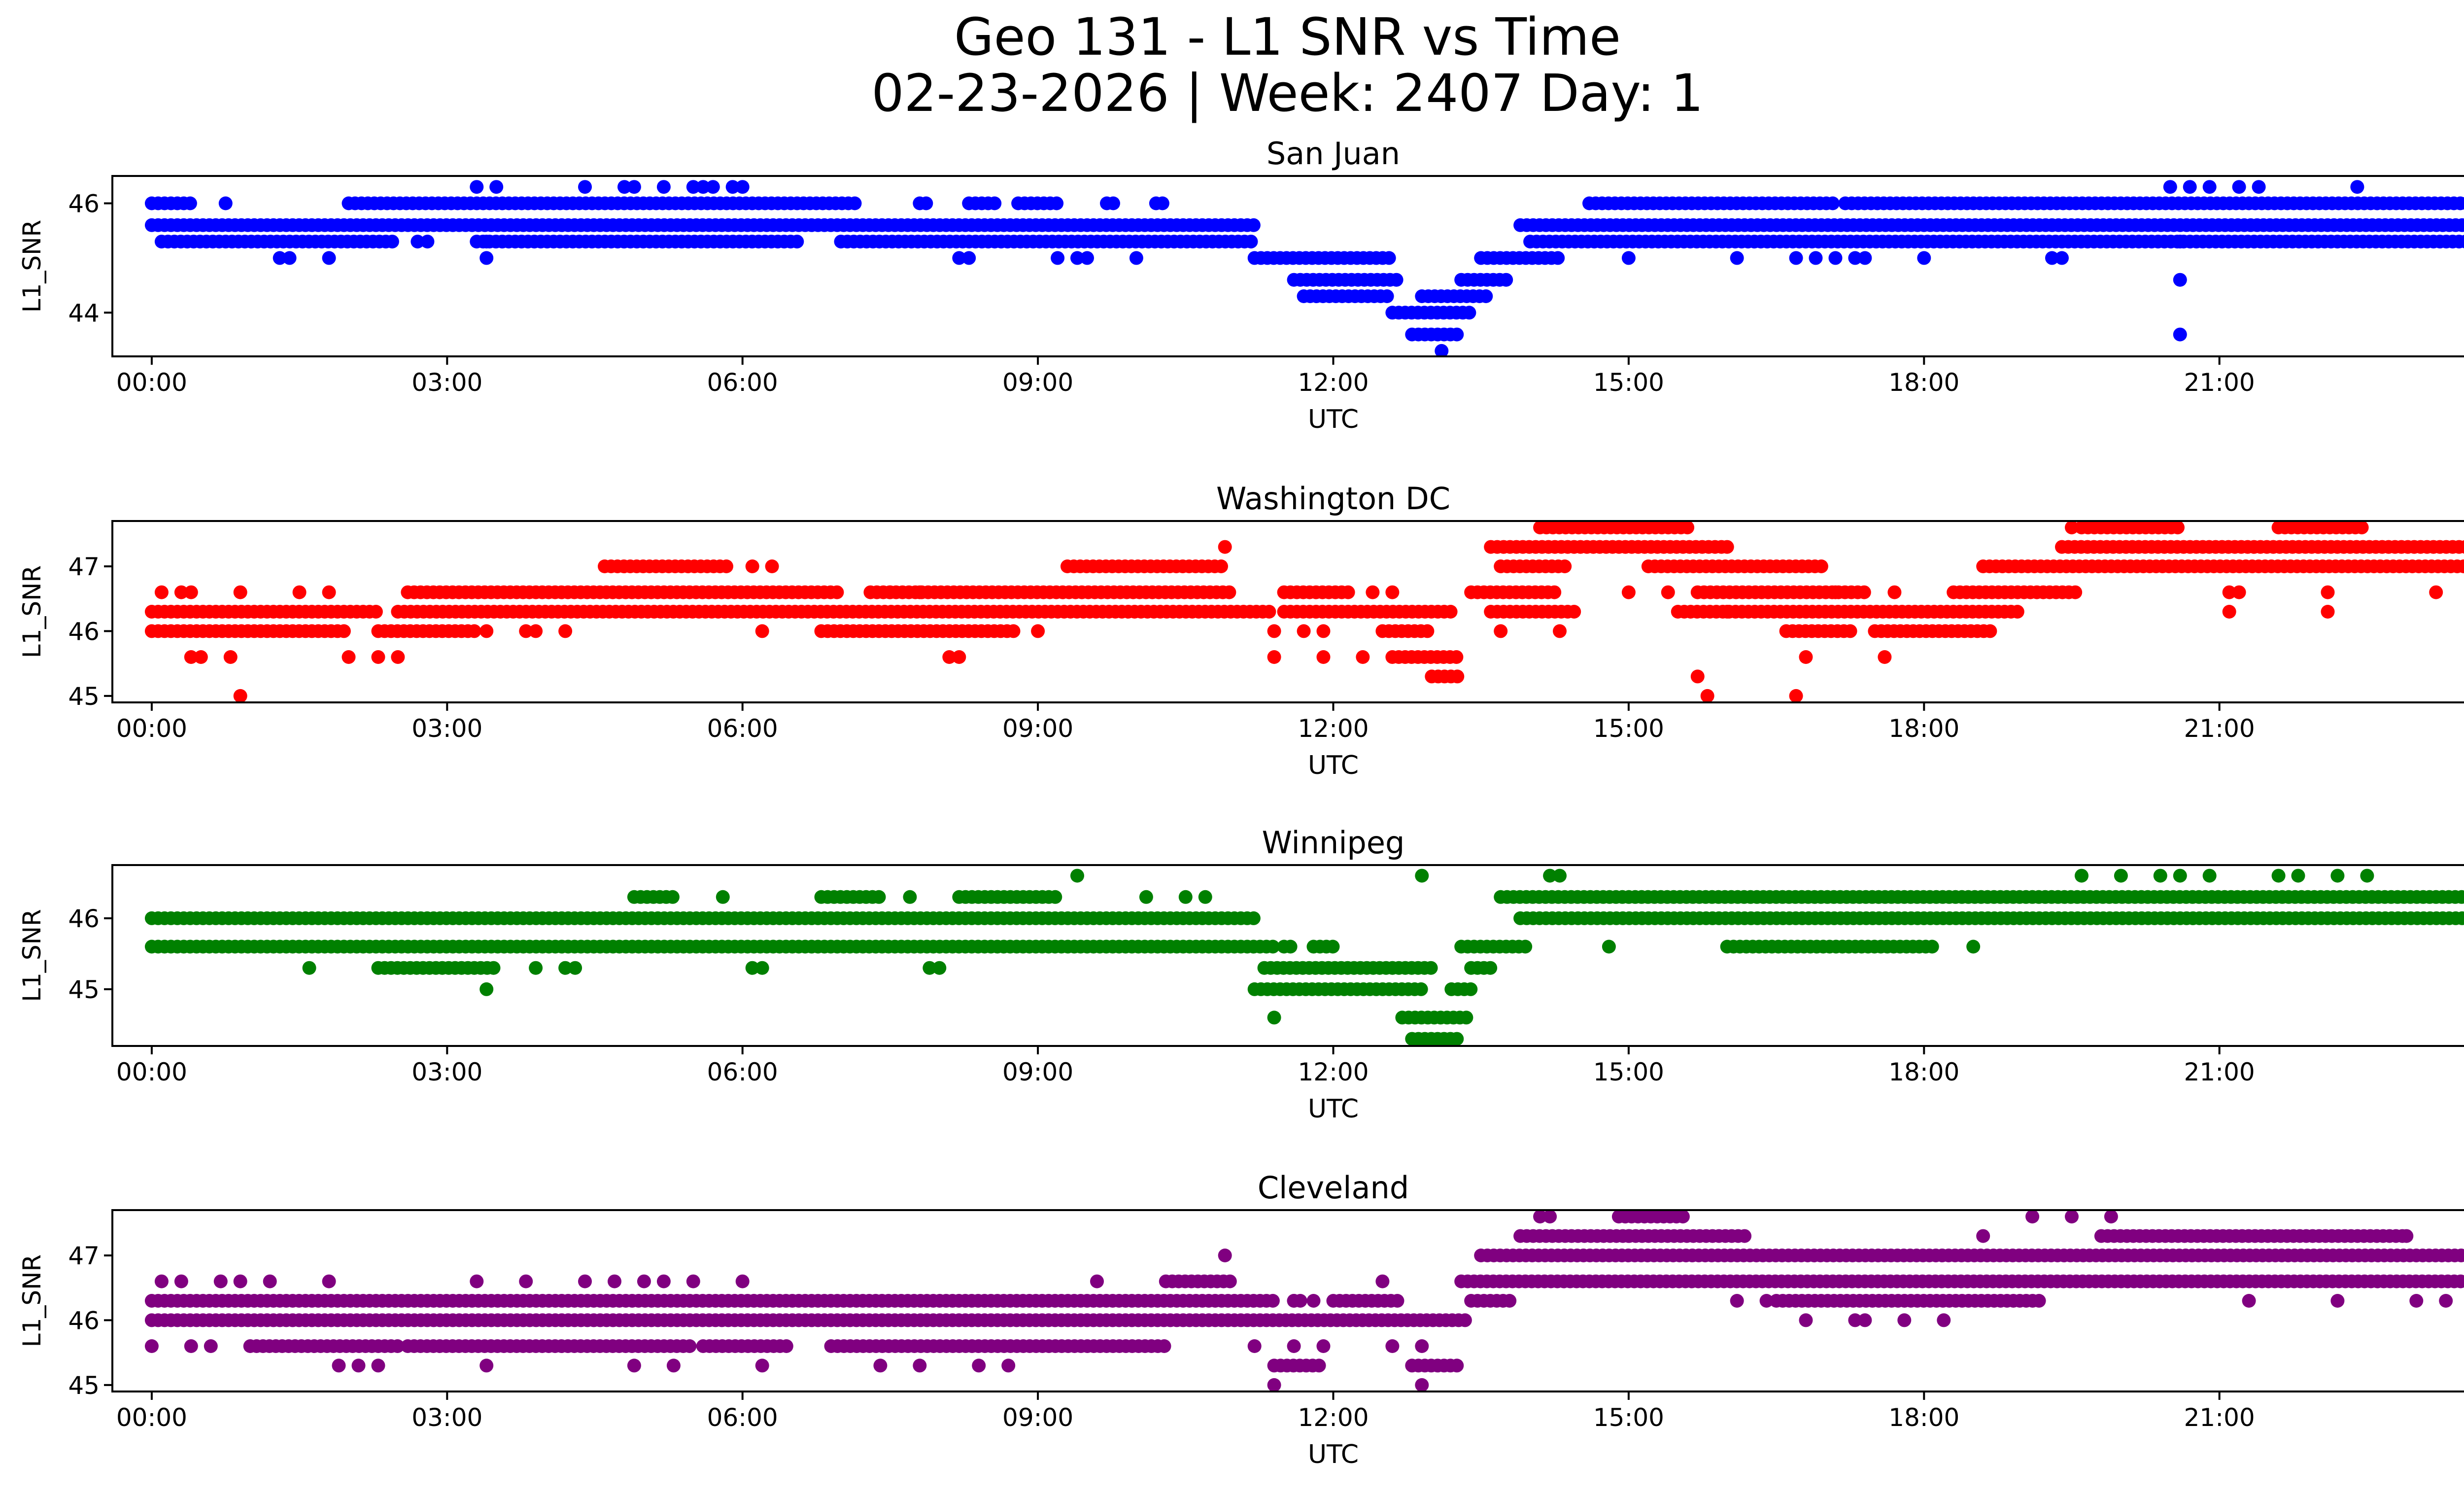 The height and width of the screenshot is (1495, 2464). What do you see at coordinates (151, 1072) in the screenshot?
I see `x-tick-label: 00:00` at bounding box center [151, 1072].